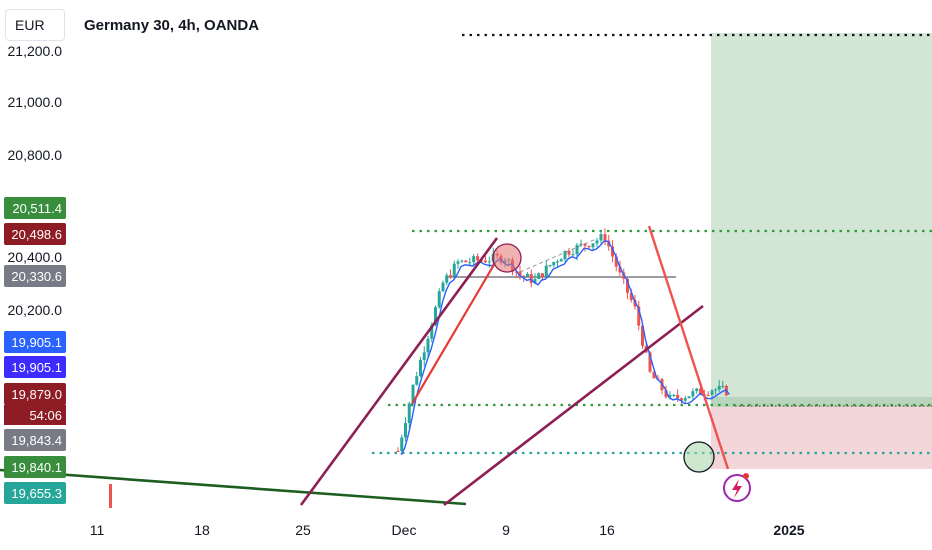 This screenshot has width=932, height=550. Describe the element at coordinates (607, 530) in the screenshot. I see `x-tick-label: 16` at that location.